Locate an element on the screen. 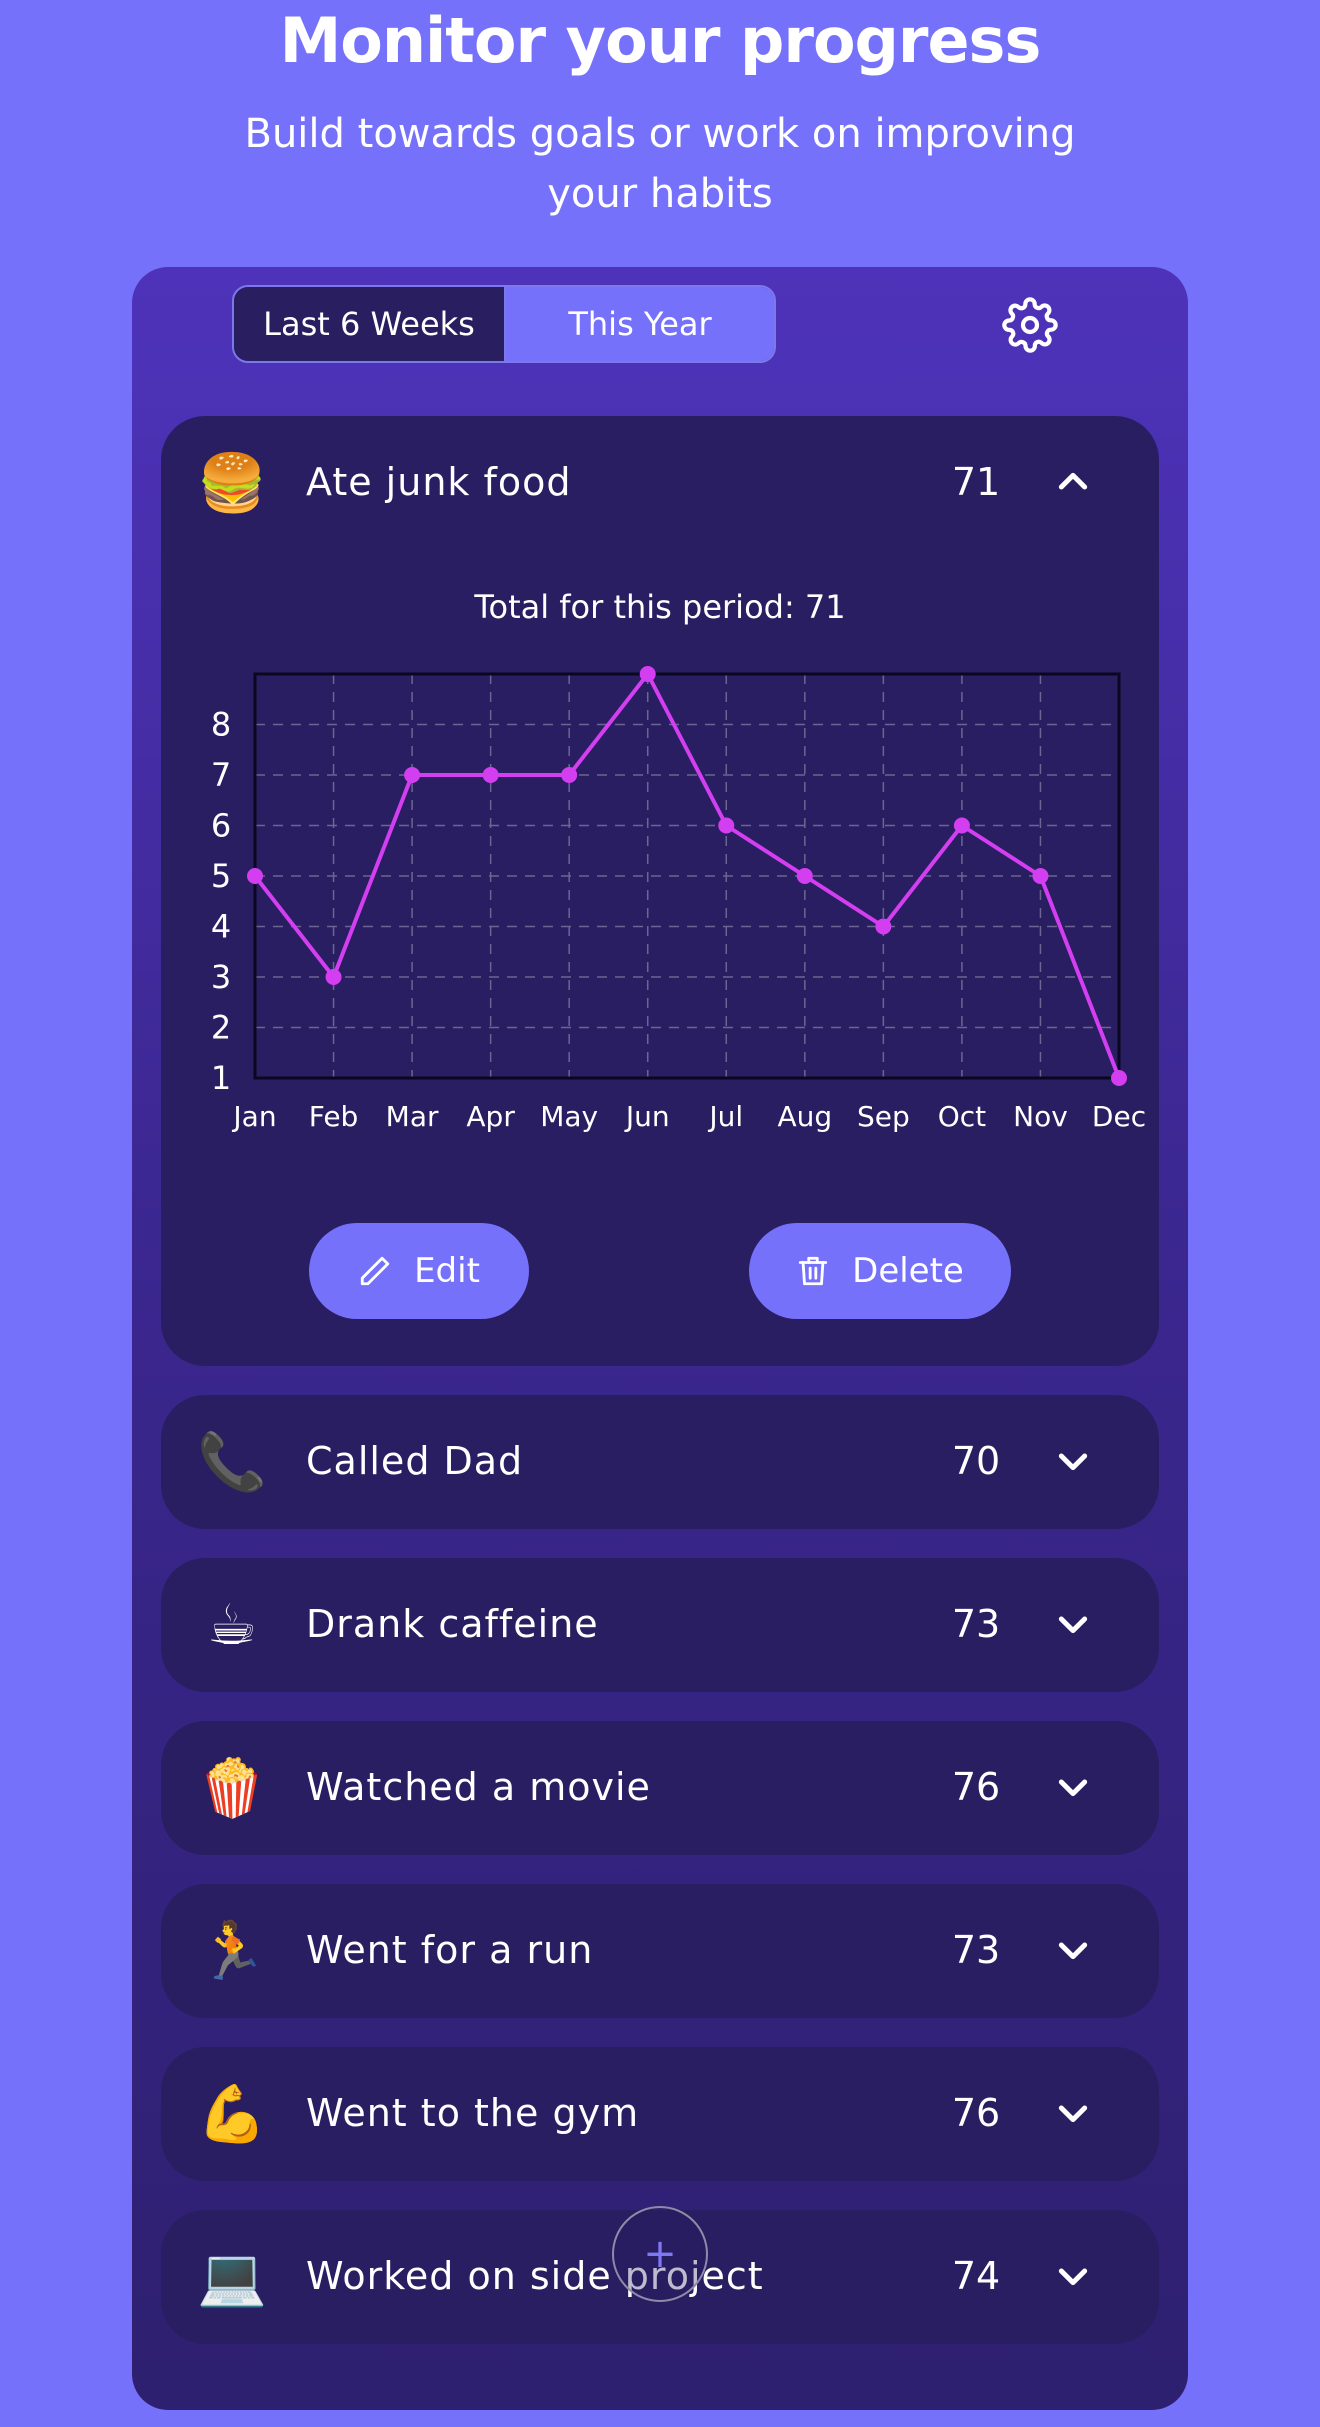 The height and width of the screenshot is (2427, 1320). x-tick-label: Jun is located at coordinates (647, 1116).